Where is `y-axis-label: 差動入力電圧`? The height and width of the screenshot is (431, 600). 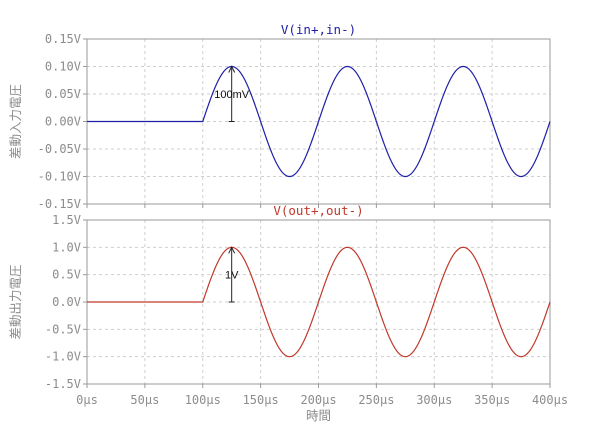 y-axis-label: 差動入力電圧 is located at coordinates (15, 121).